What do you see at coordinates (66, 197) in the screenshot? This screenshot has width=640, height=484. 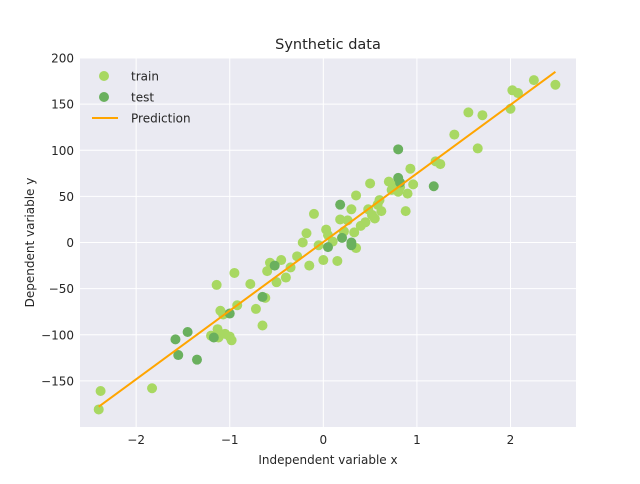 I see `y-tick-label: 50` at bounding box center [66, 197].